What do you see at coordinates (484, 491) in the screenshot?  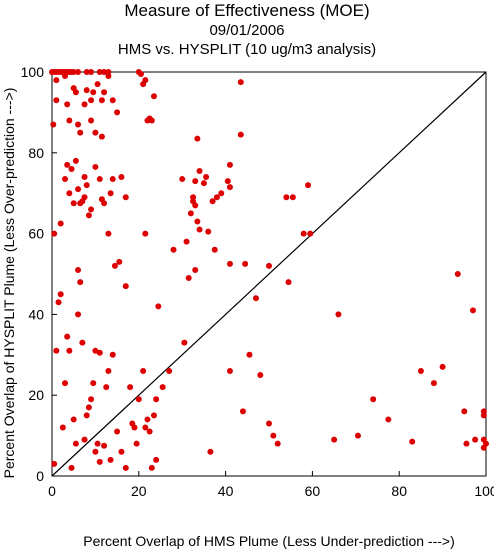 I see `x-tick-label: 100` at bounding box center [484, 491].